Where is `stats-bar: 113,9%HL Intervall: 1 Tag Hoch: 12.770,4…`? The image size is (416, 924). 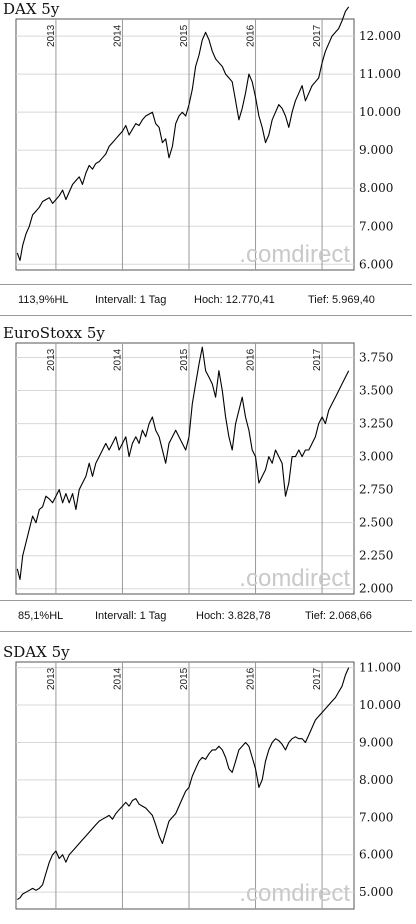 stats-bar: 113,9%HL Intervall: 1 Tag Hoch: 12.770,4… is located at coordinates (206, 300).